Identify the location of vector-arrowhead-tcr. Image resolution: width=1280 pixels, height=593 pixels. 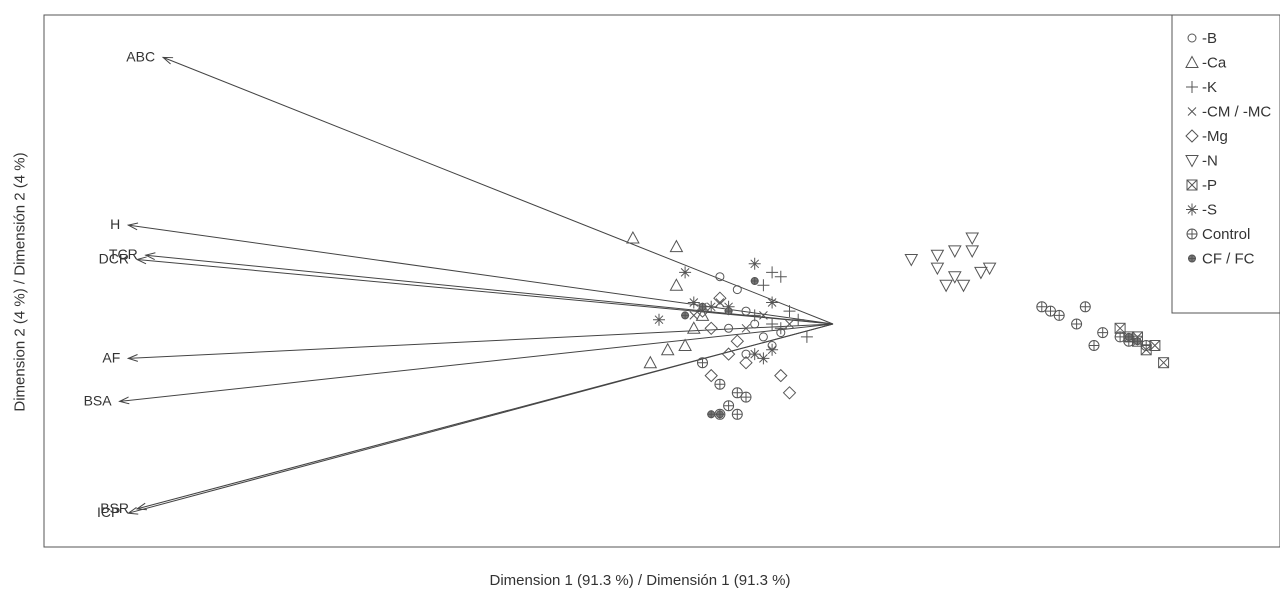
(150, 256).